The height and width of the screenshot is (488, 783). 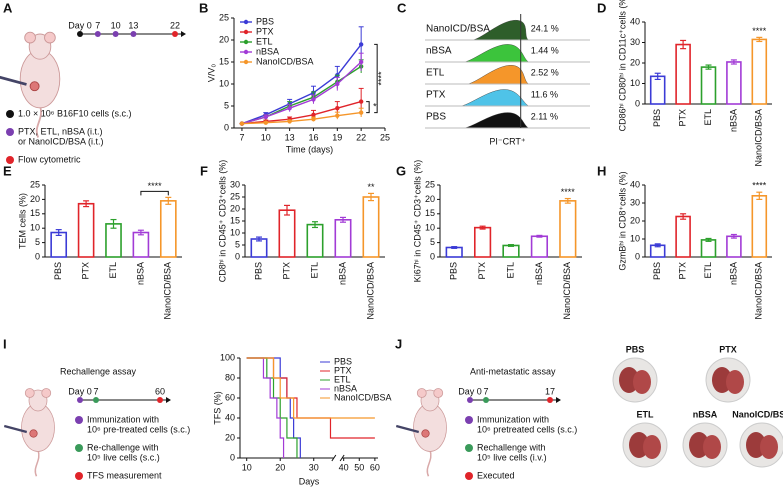 I want to click on y-tick-label: 25, so click(x=224, y=17).